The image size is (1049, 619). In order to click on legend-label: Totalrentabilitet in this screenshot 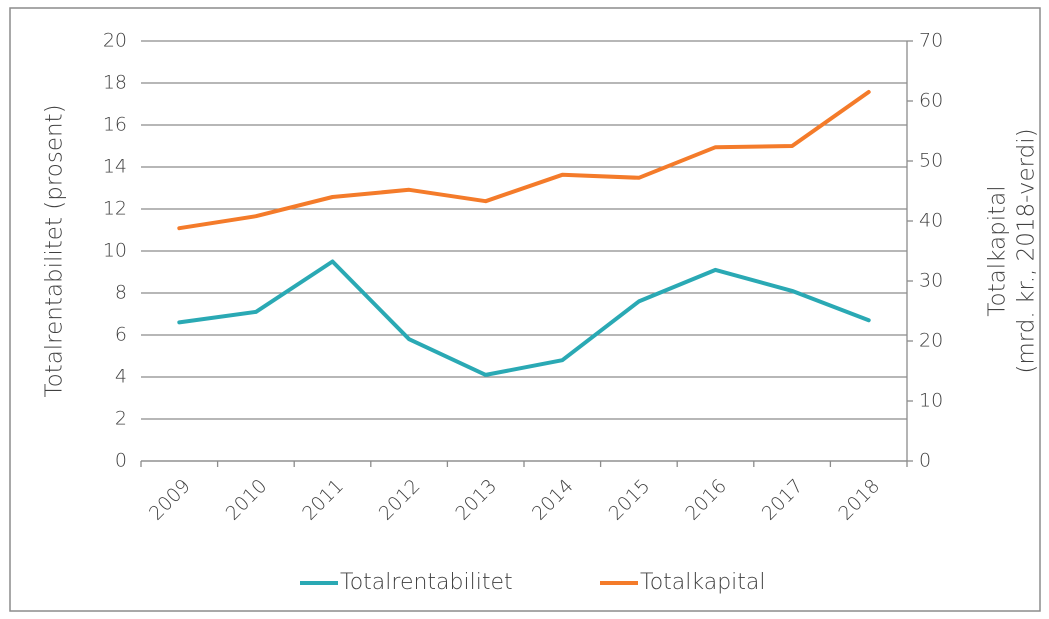, I will do `click(426, 582)`.